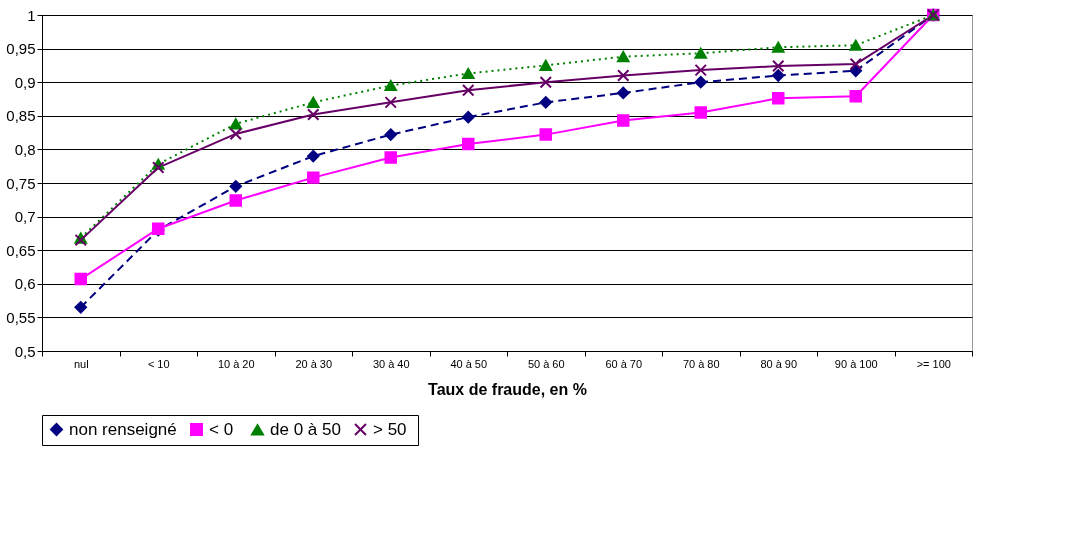 This screenshot has height=533, width=1068. What do you see at coordinates (779, 363) in the screenshot?
I see `x-tick-label: 80 à 90` at bounding box center [779, 363].